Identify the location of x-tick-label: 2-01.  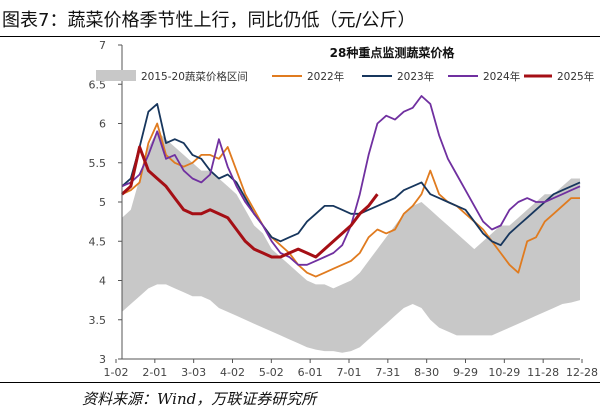
(154, 372).